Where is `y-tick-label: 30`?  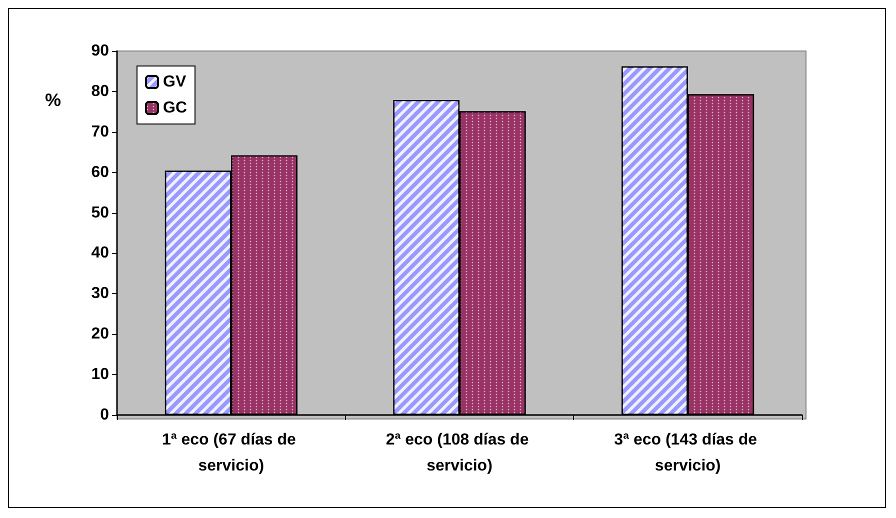 y-tick-label: 30 is located at coordinates (100, 293).